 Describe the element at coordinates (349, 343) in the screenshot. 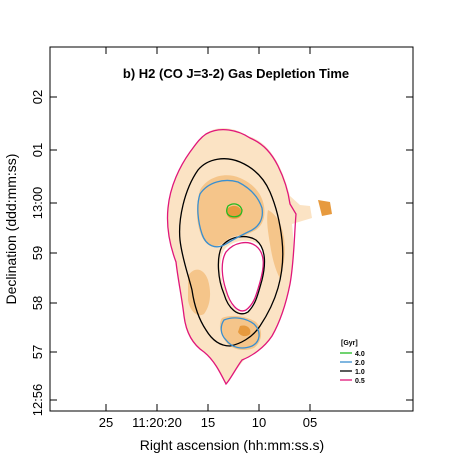

I see `legend-title: [Gyr]` at that location.